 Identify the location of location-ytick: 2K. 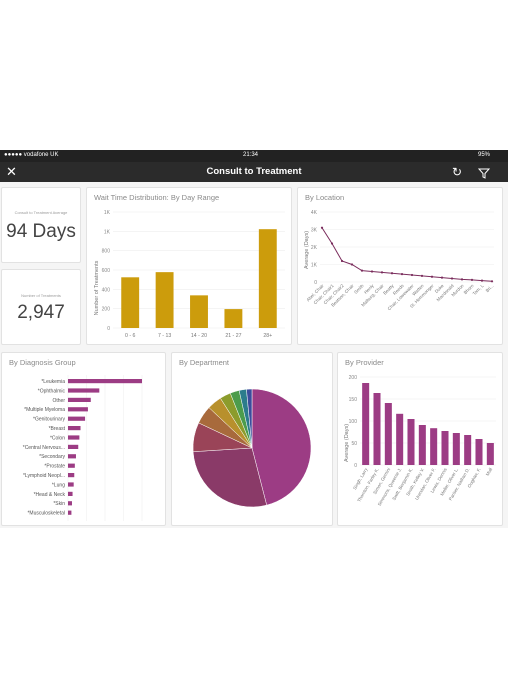
(314, 248).